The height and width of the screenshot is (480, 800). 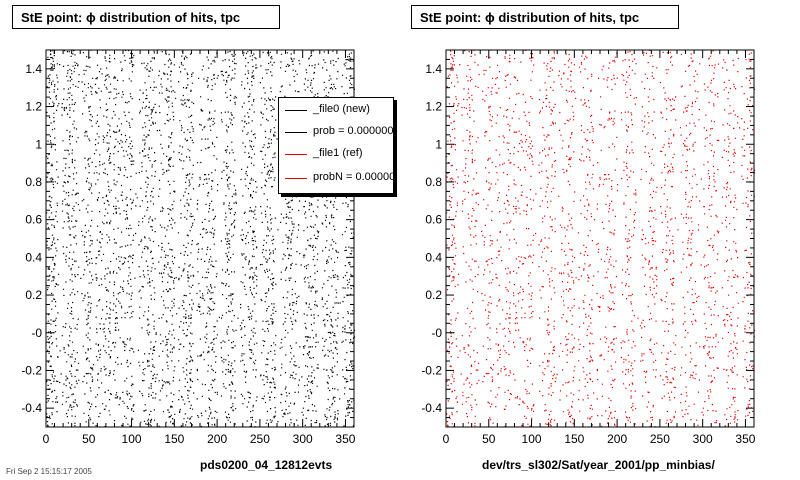 I want to click on legend-label-file1: _file1 (ref), so click(x=338, y=153).